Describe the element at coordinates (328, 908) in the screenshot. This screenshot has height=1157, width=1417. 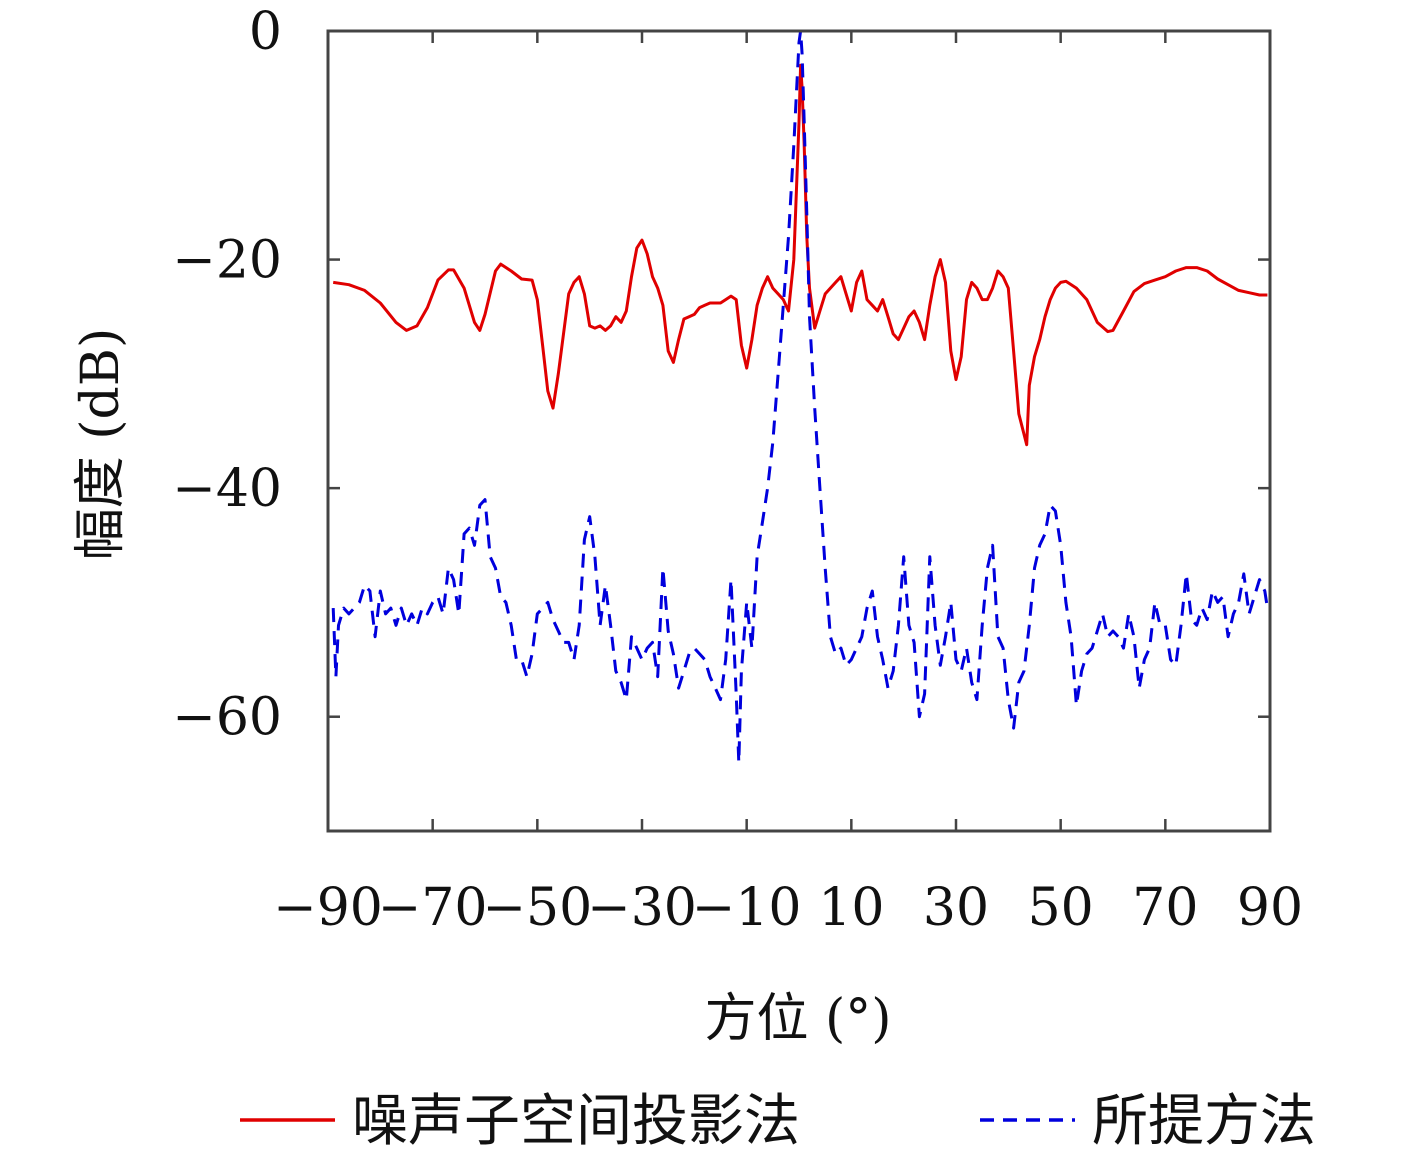
I see `x-tick-label: −90` at that location.